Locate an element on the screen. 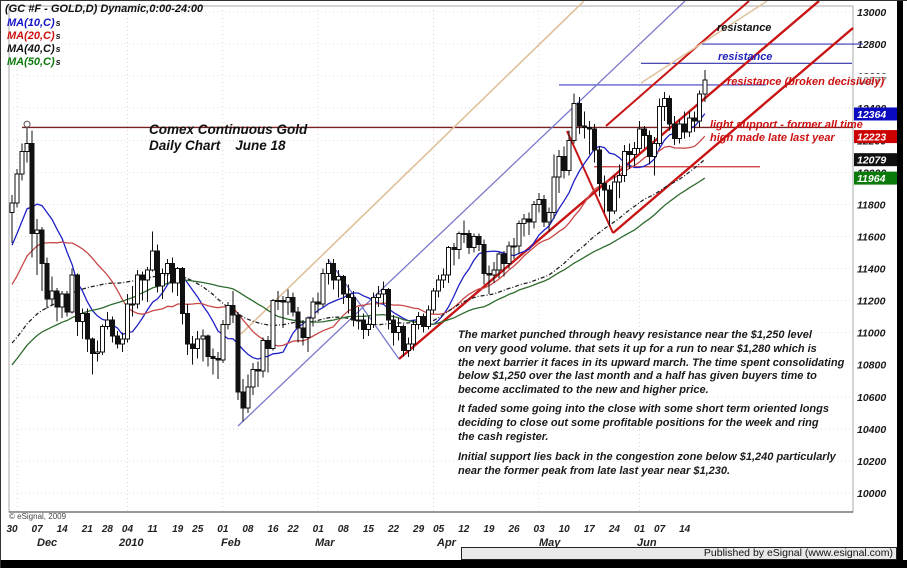 The width and height of the screenshot is (907, 568). badge-MA(40,C) is located at coordinates (876, 160).